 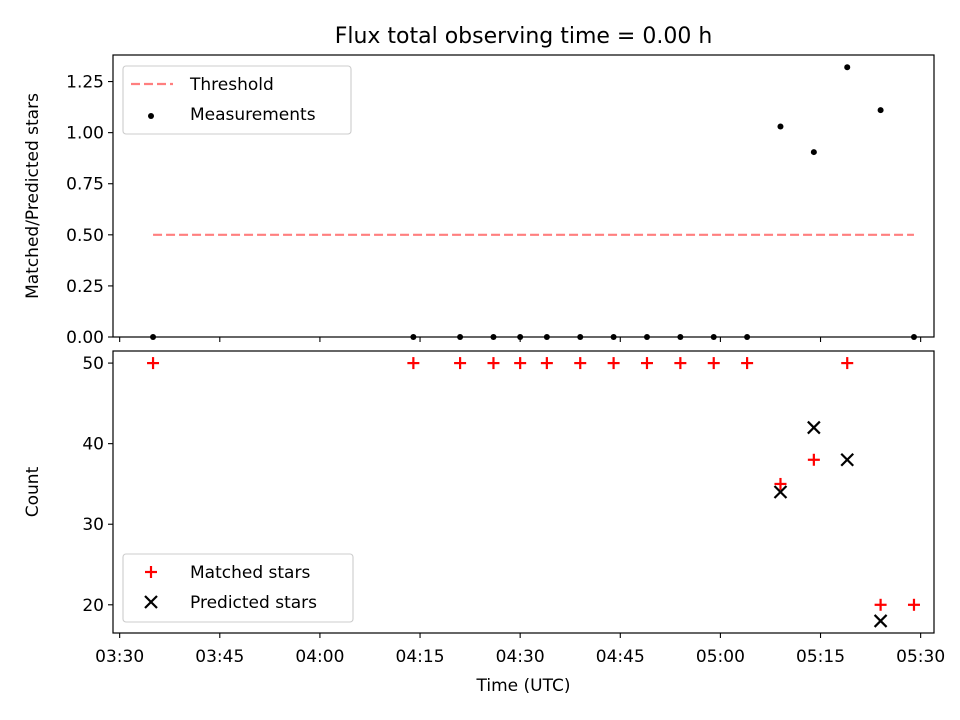 I want to click on y-tick-label: 0.75, so click(x=85, y=185).